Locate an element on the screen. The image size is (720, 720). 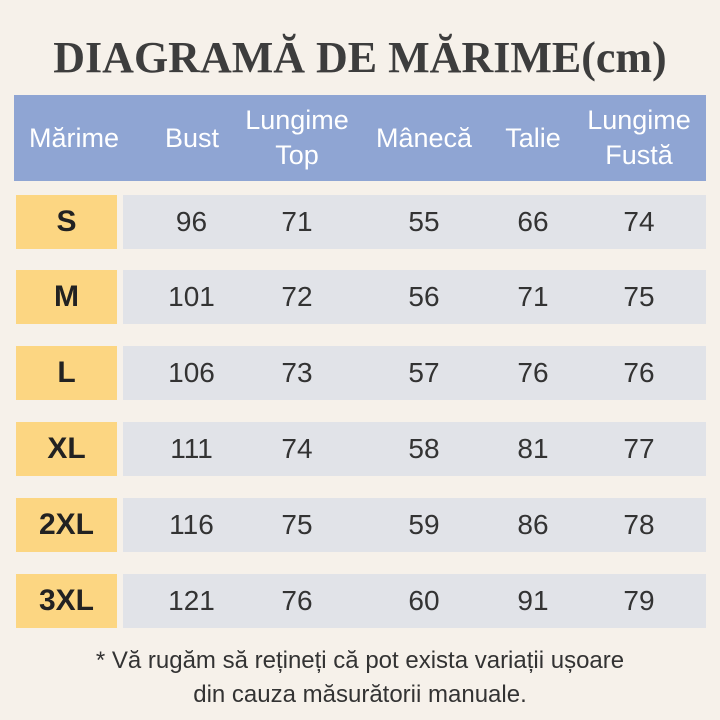
values-cell: 121 76 60 91 79 is located at coordinates (414, 601).